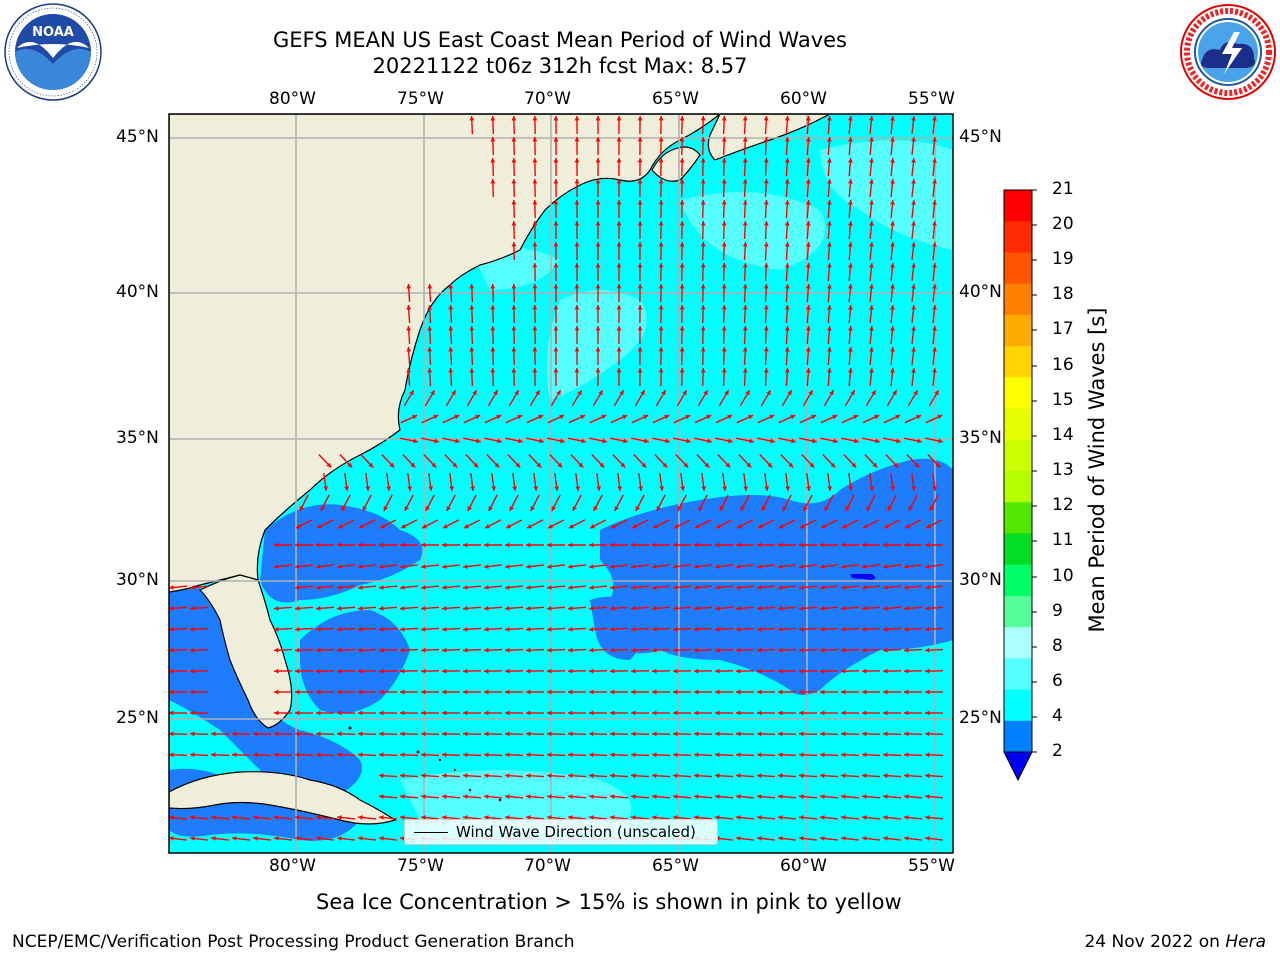 The image size is (1280, 960). What do you see at coordinates (803, 866) in the screenshot?
I see `lon-bottom-label: 60°W` at bounding box center [803, 866].